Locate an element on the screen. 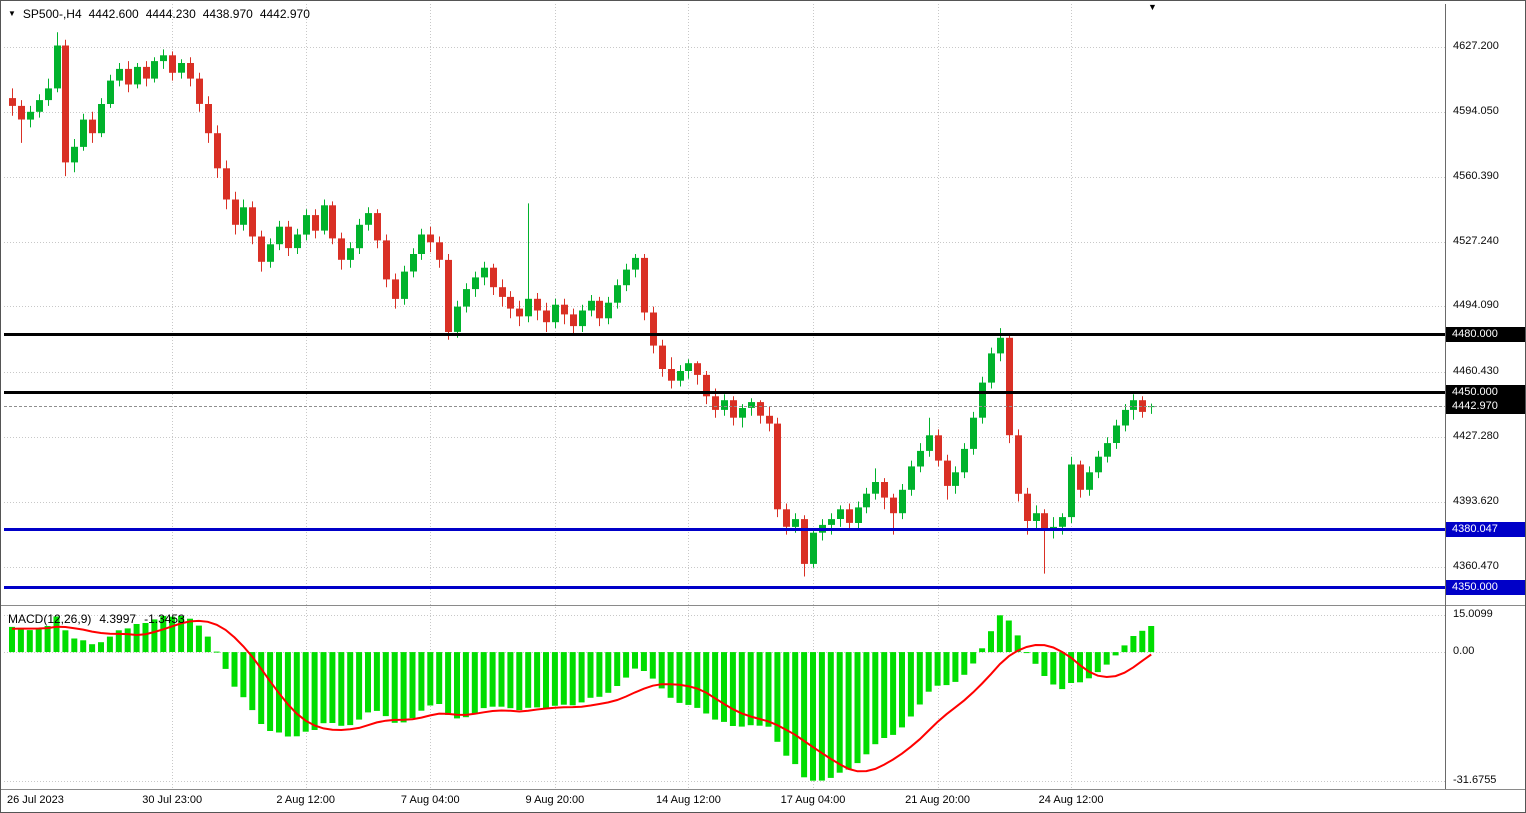  price-axis-tick: 4594.050 is located at coordinates (1476, 110).